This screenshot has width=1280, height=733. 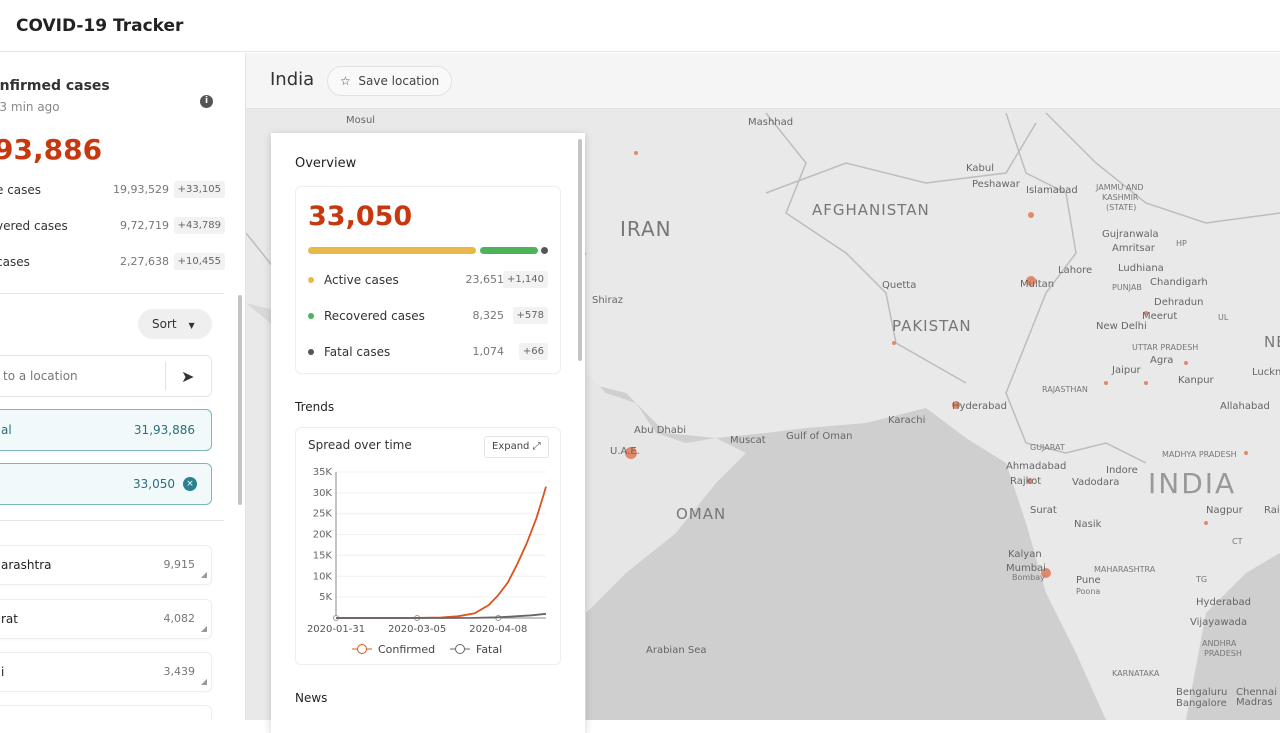 What do you see at coordinates (390, 81) in the screenshot?
I see `save-location-button: ☆ Save location` at bounding box center [390, 81].